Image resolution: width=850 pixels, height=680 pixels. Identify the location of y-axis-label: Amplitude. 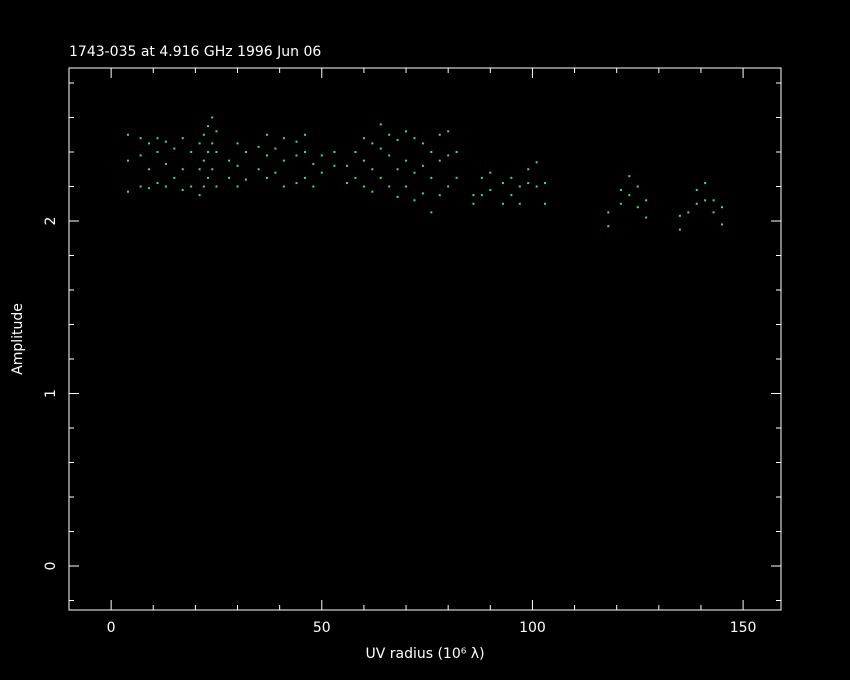
(18, 339).